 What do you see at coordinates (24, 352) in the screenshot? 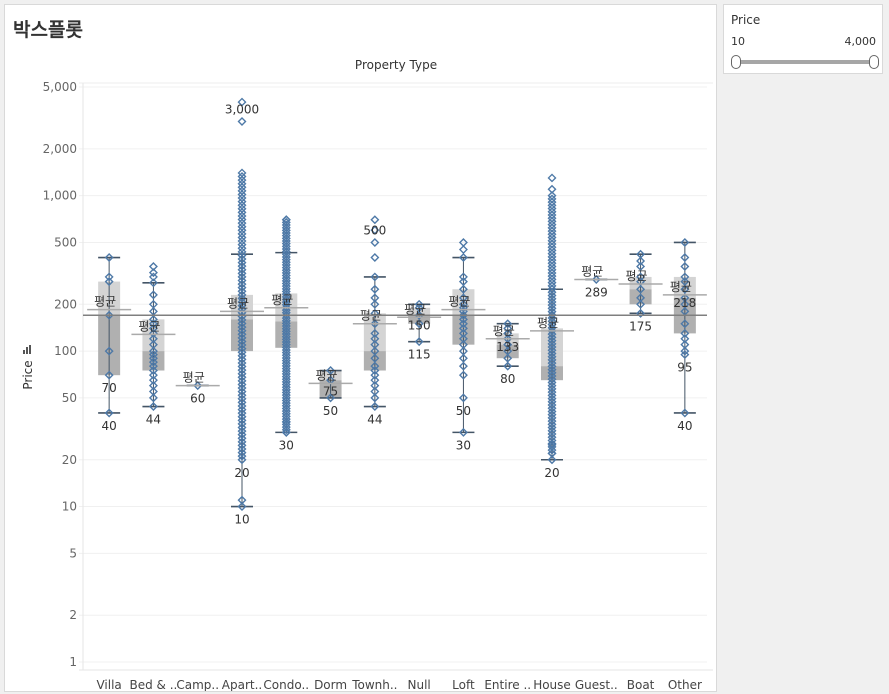
I see `sort-icon-bar` at bounding box center [24, 352].